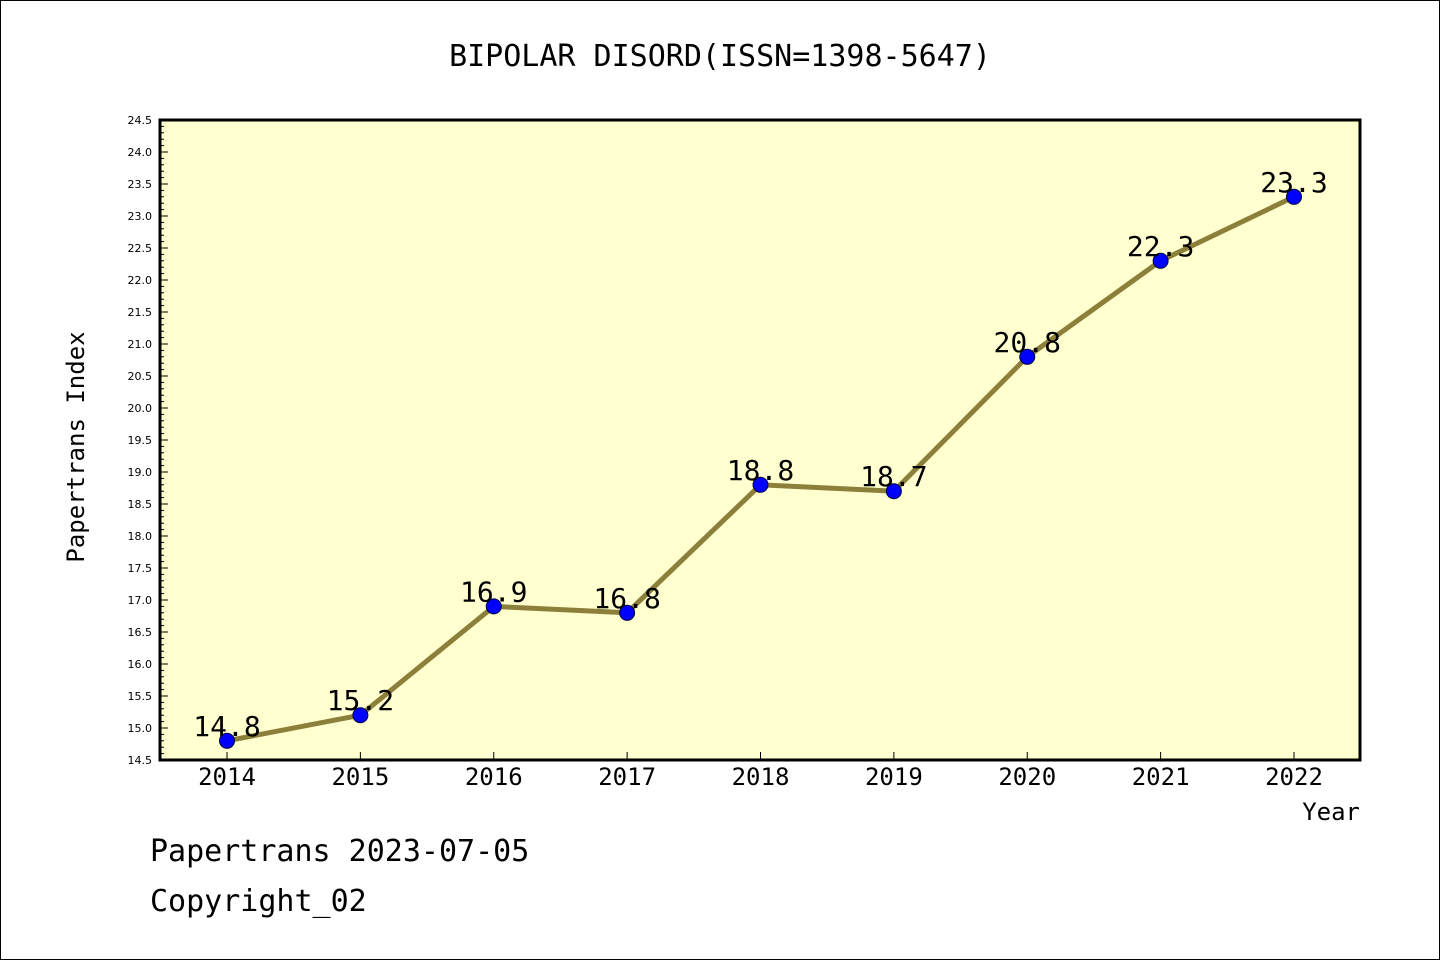 Image resolution: width=1440 pixels, height=960 pixels. What do you see at coordinates (140, 696) in the screenshot?
I see `y-tick-label: 15.5` at bounding box center [140, 696].